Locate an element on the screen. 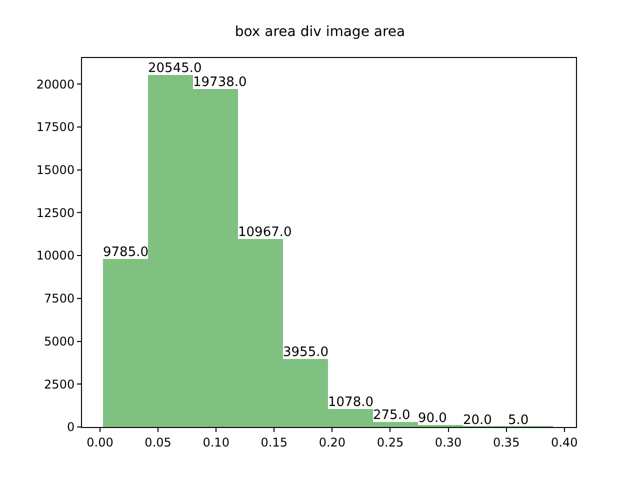 The height and width of the screenshot is (480, 640). data-label: 10967.0 is located at coordinates (265, 232).